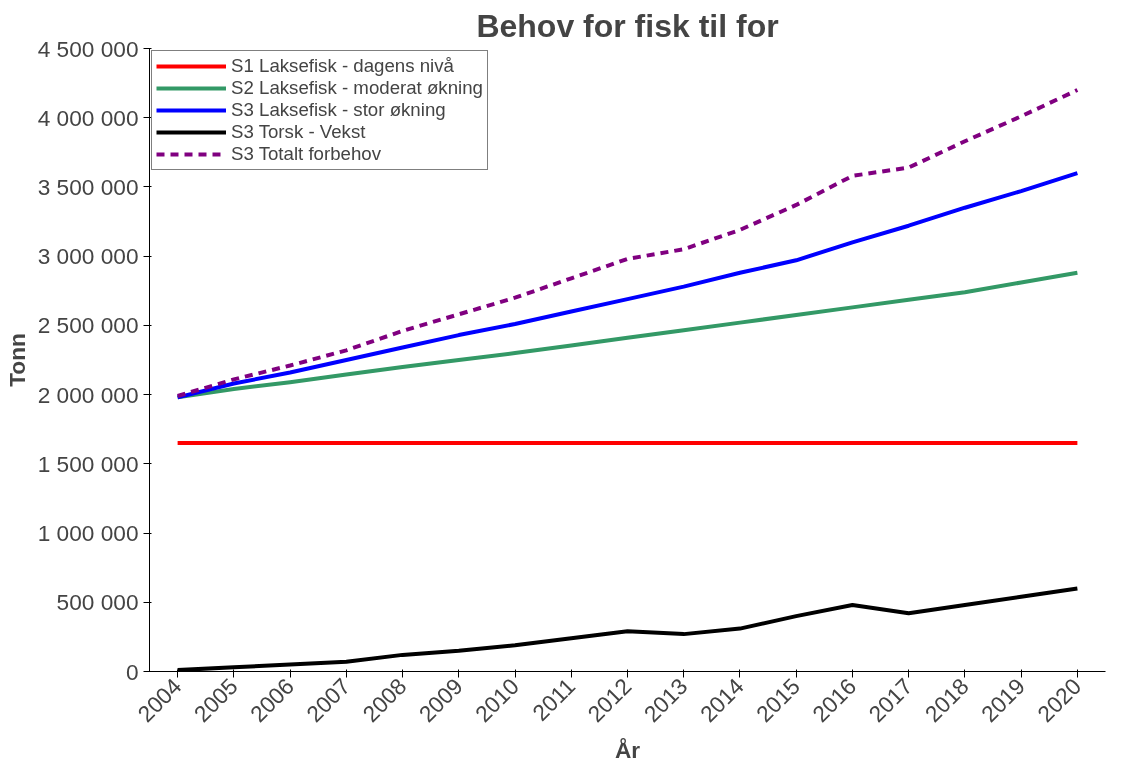 This screenshot has height=769, width=1129. Describe the element at coordinates (357, 88) in the screenshot. I see `legend-label: S2 Laksefisk - moderat økning` at that location.